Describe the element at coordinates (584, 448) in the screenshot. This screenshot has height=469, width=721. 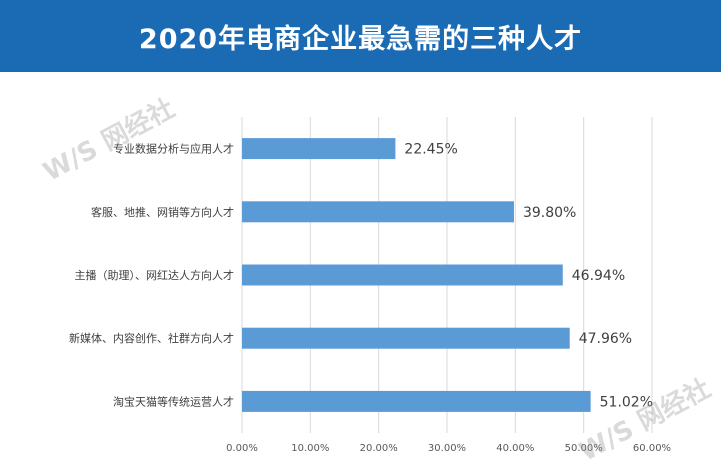
I see `x-tick-label: 50.00%` at that location.